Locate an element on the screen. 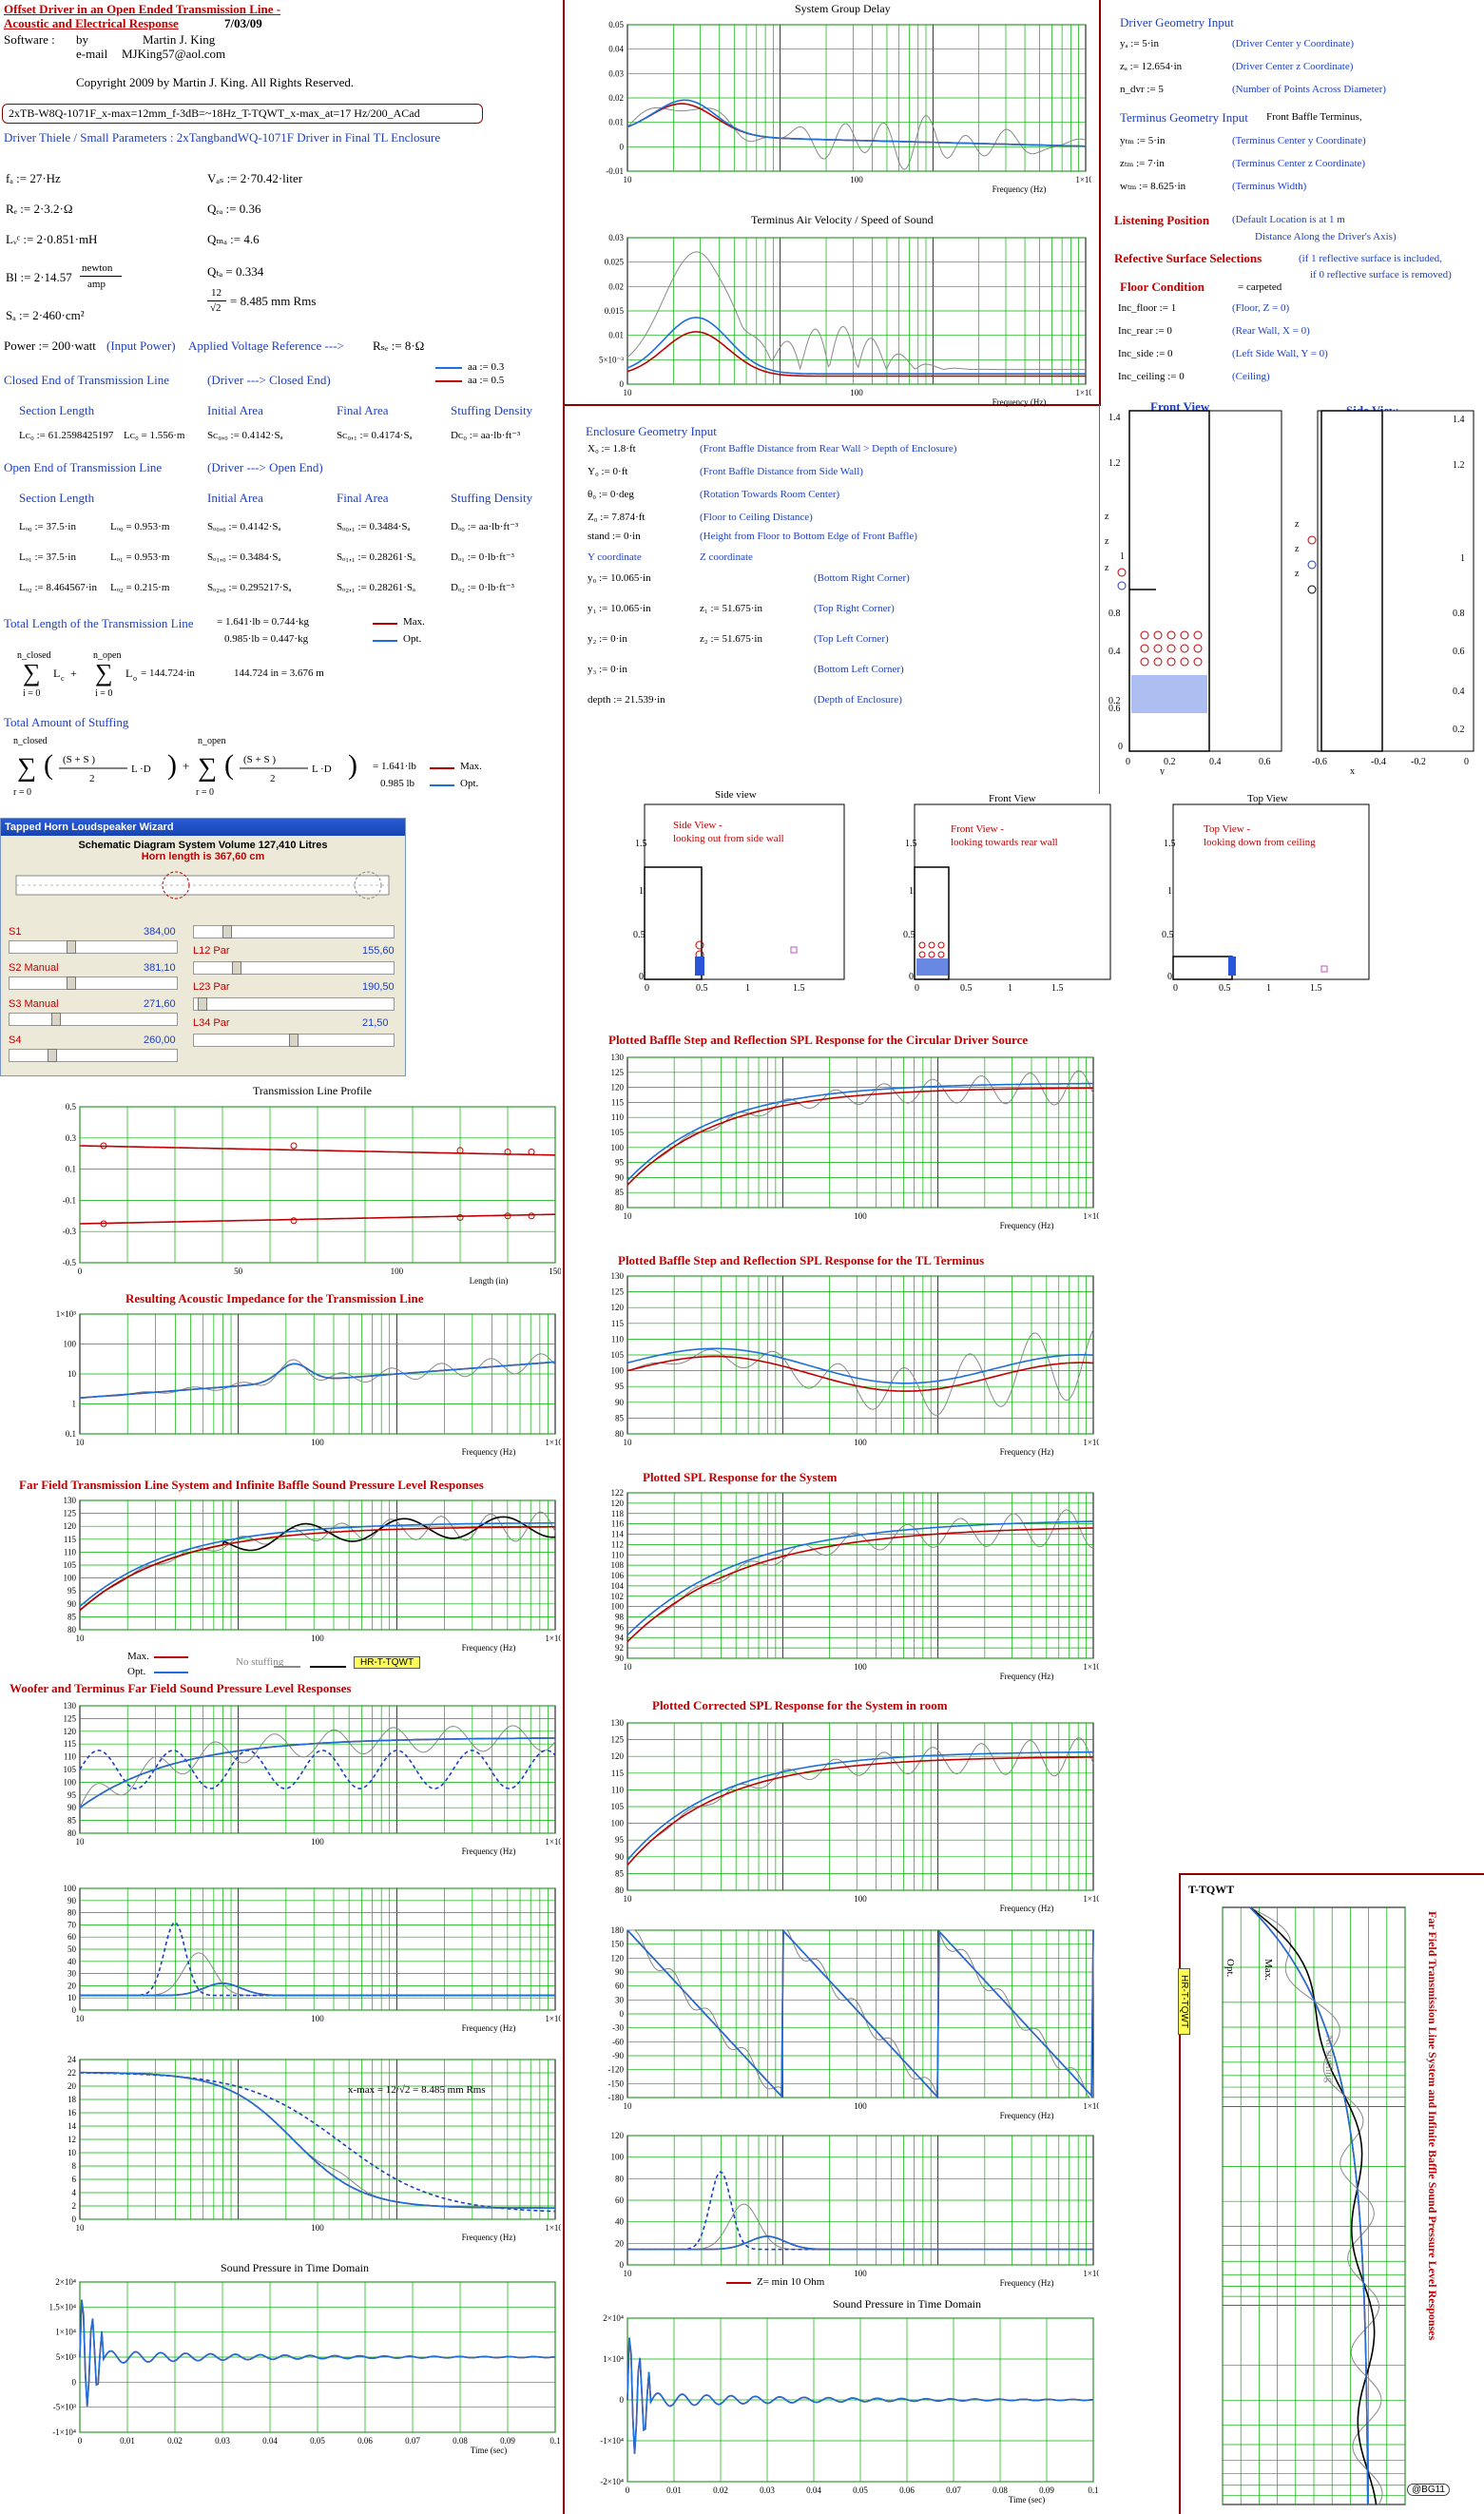 The image size is (1484, 2514). divider-ttqwt is located at coordinates (1180, 2193).